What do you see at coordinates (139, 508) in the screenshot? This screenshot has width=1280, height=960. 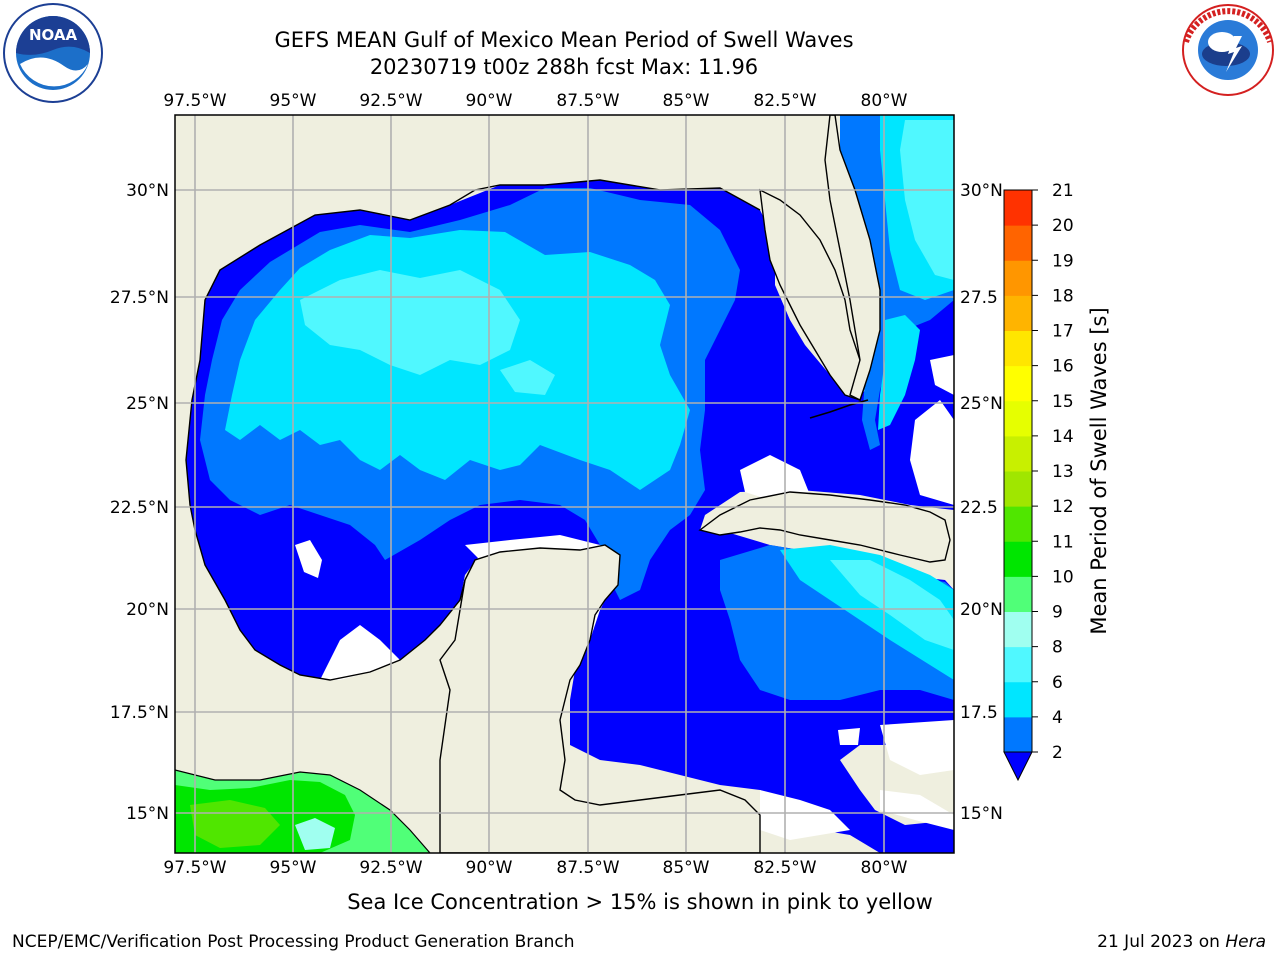 I see `lat-label: 22.5°N` at bounding box center [139, 508].